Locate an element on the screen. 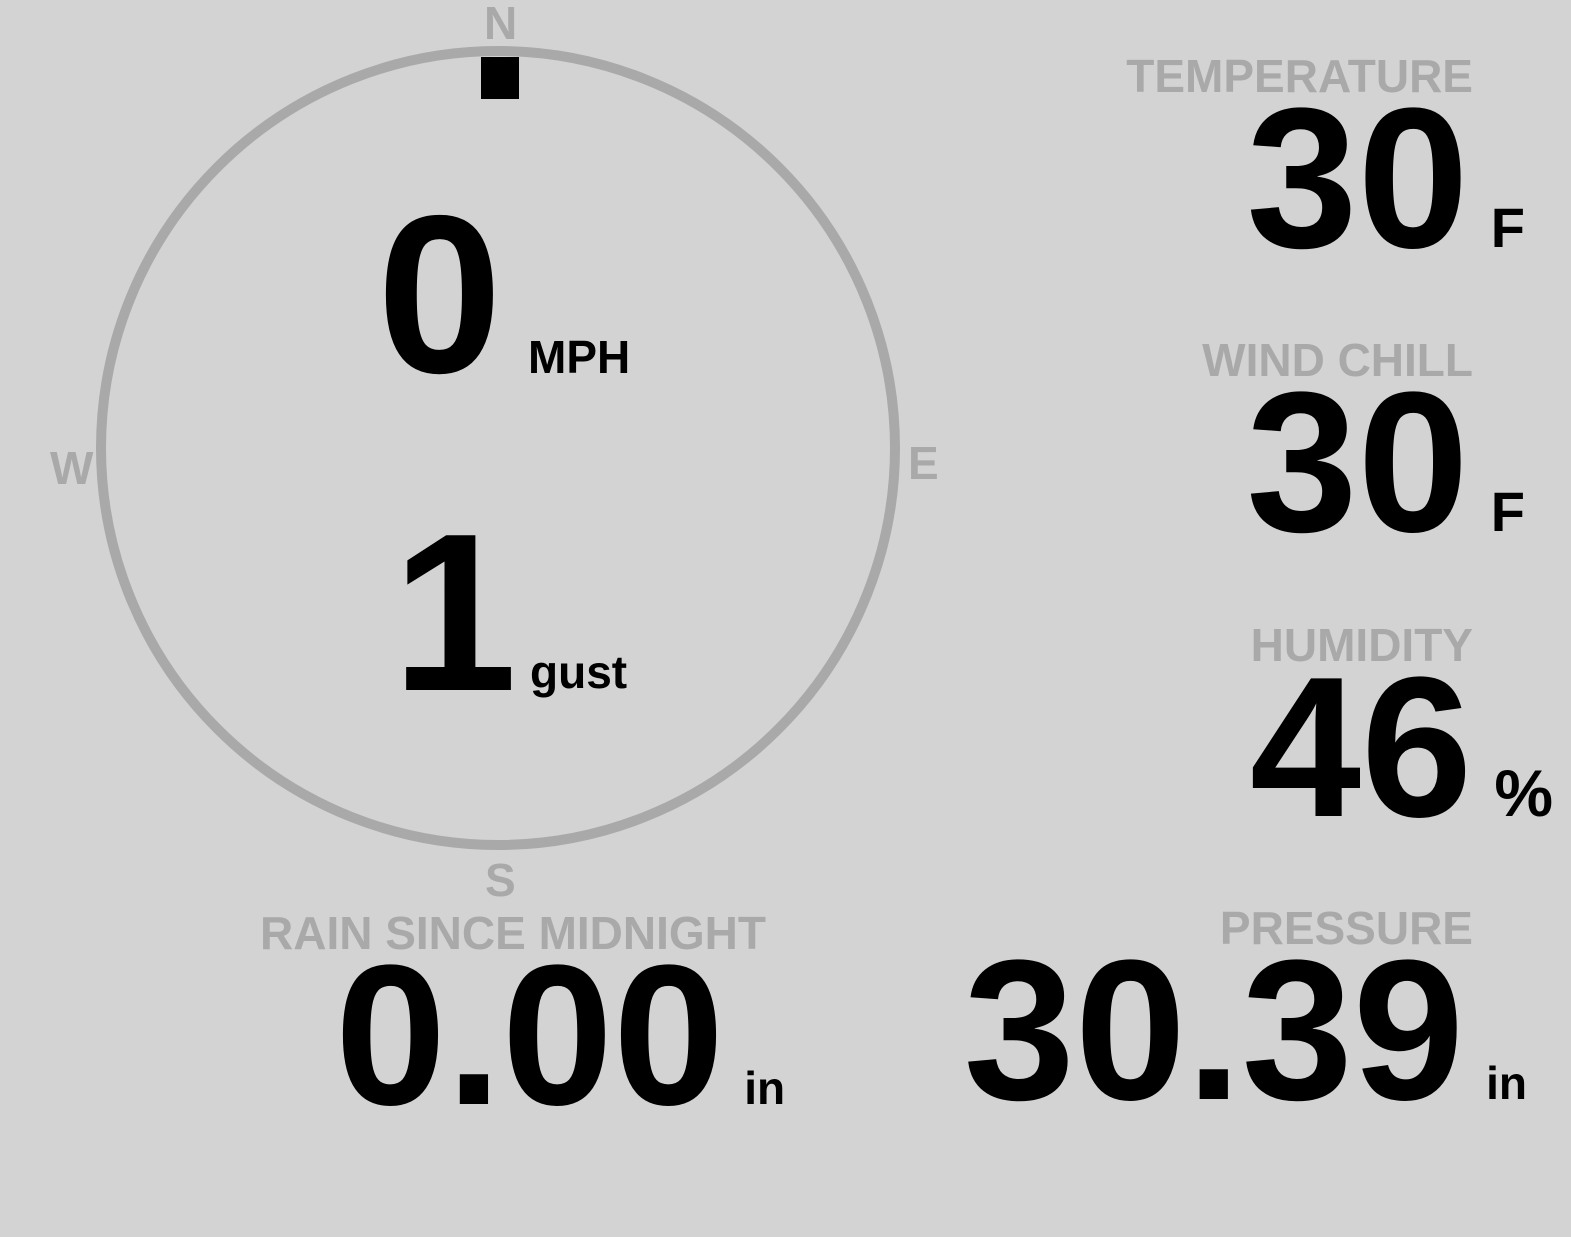 The height and width of the screenshot is (1237, 1571). wind-speed-value: 0 is located at coordinates (440, 294).